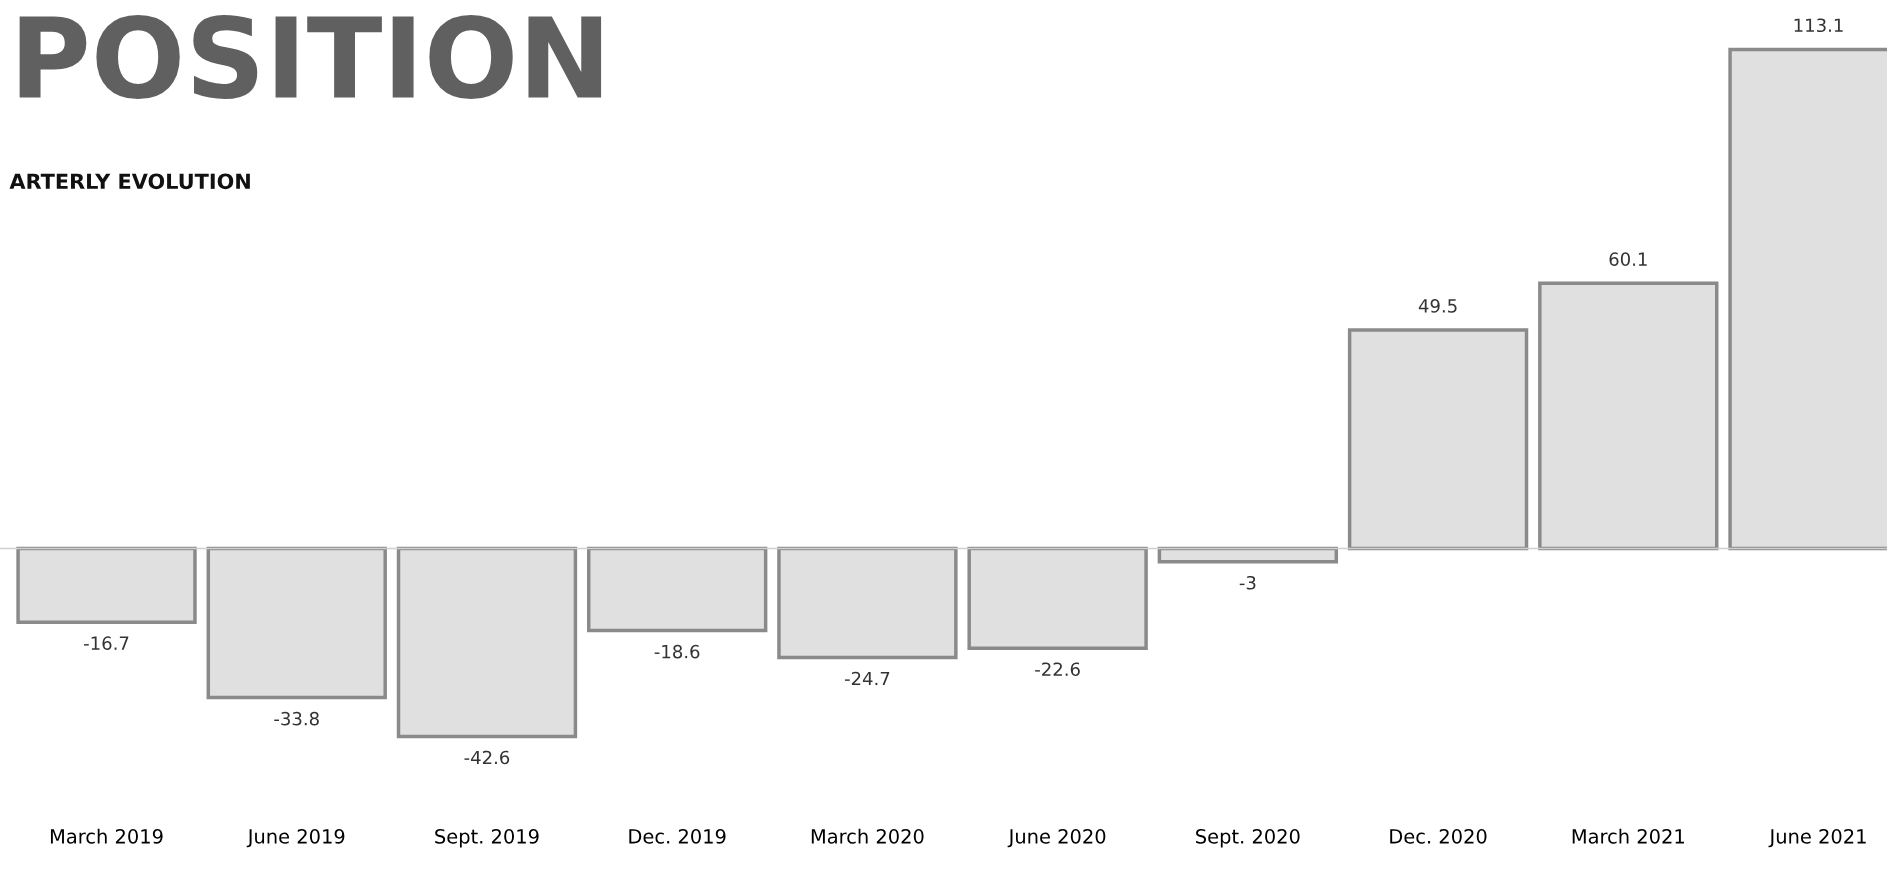 The height and width of the screenshot is (872, 1887). What do you see at coordinates (106, 643) in the screenshot?
I see `data-label: -16.7` at bounding box center [106, 643].